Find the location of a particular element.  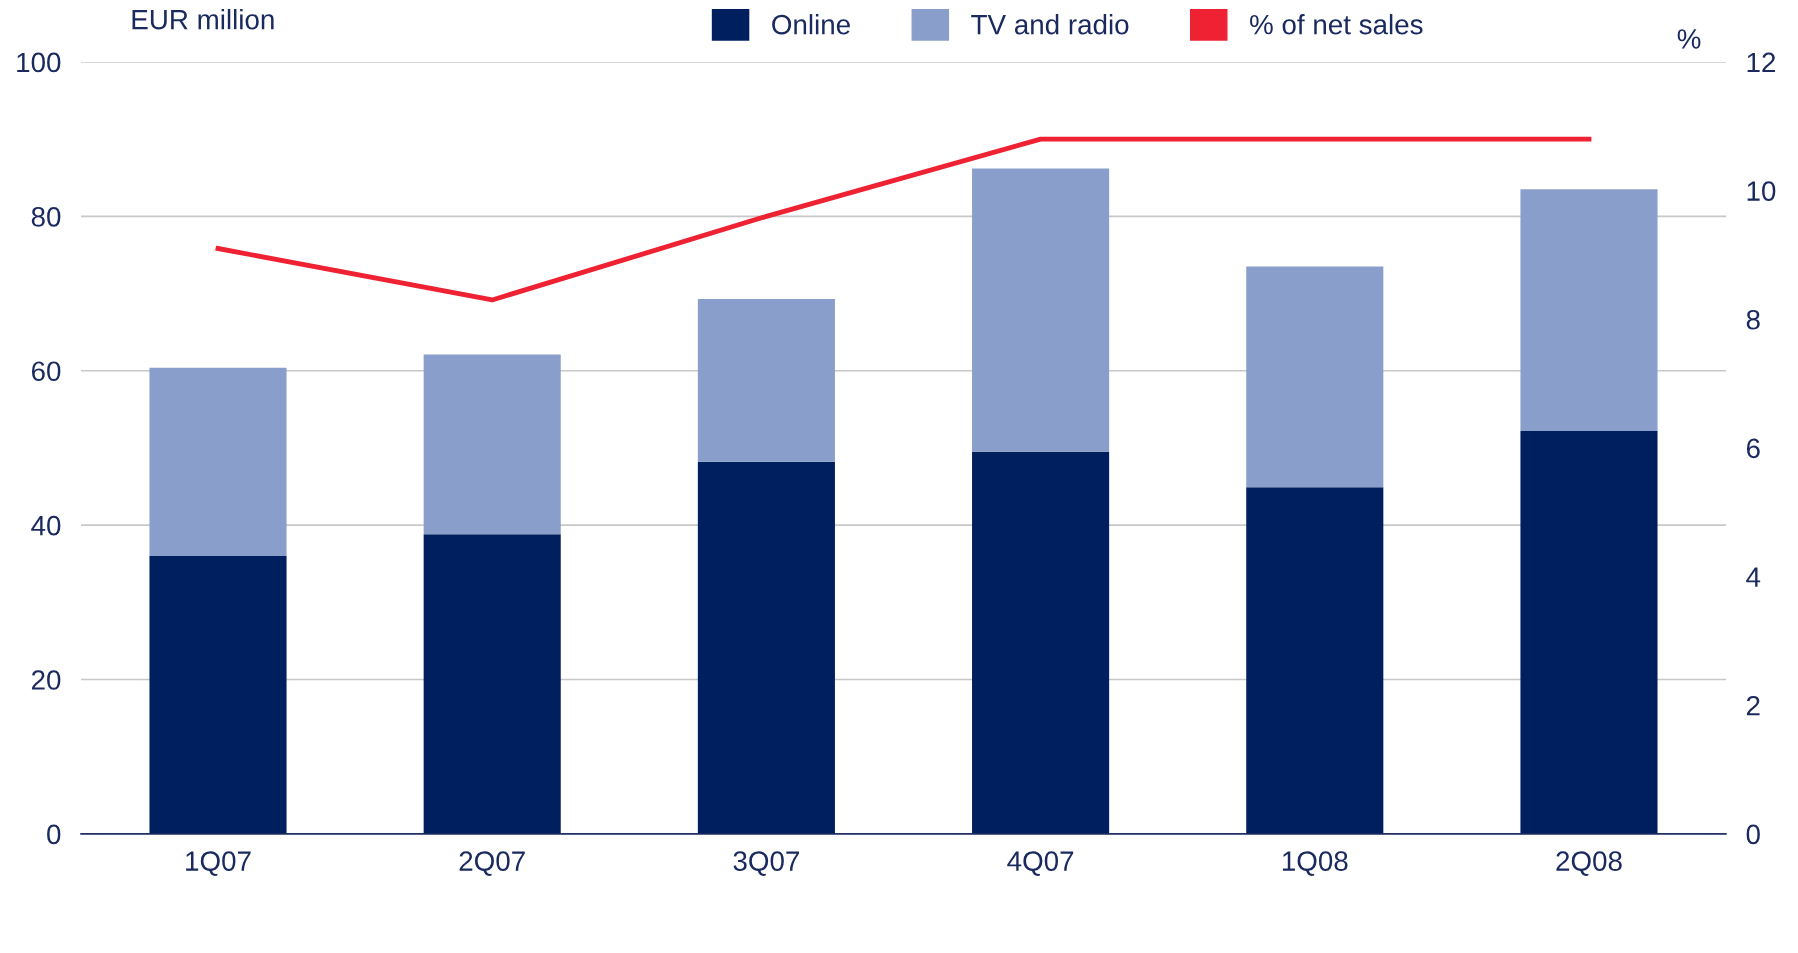

x-tick-label: 1Q07 is located at coordinates (218, 863).